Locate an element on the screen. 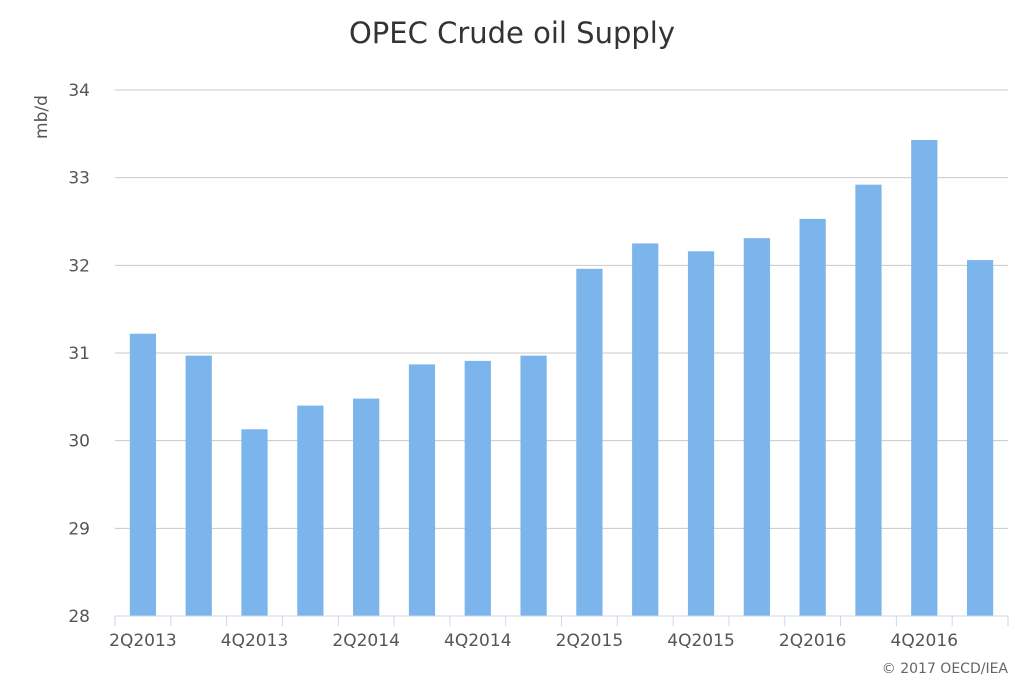 This screenshot has height=683, width=1024. y-tick-label: 33 is located at coordinates (79, 179).